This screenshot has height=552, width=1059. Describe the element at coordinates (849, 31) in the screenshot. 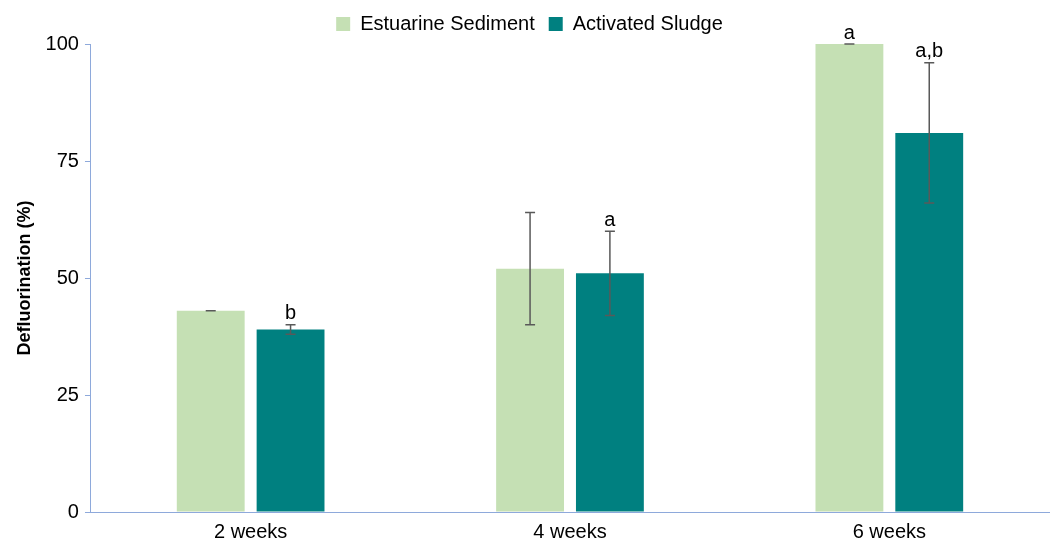

I see `text: a` at that location.